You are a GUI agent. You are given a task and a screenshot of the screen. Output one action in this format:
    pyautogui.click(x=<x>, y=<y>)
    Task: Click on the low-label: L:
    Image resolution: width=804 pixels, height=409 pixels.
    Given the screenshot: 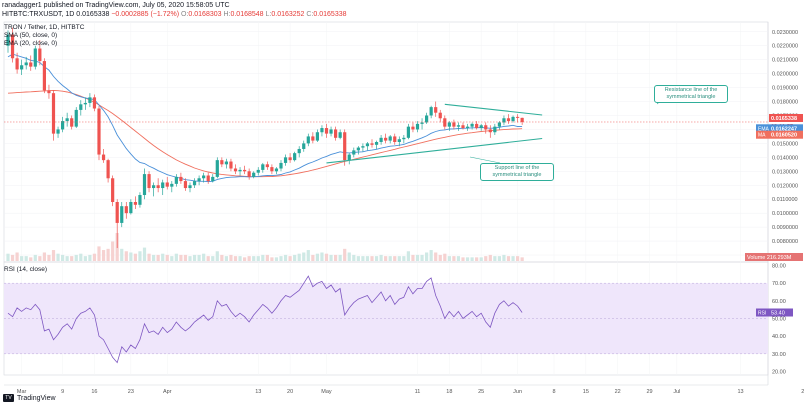 What is the action you would take?
    pyautogui.click(x=268, y=14)
    